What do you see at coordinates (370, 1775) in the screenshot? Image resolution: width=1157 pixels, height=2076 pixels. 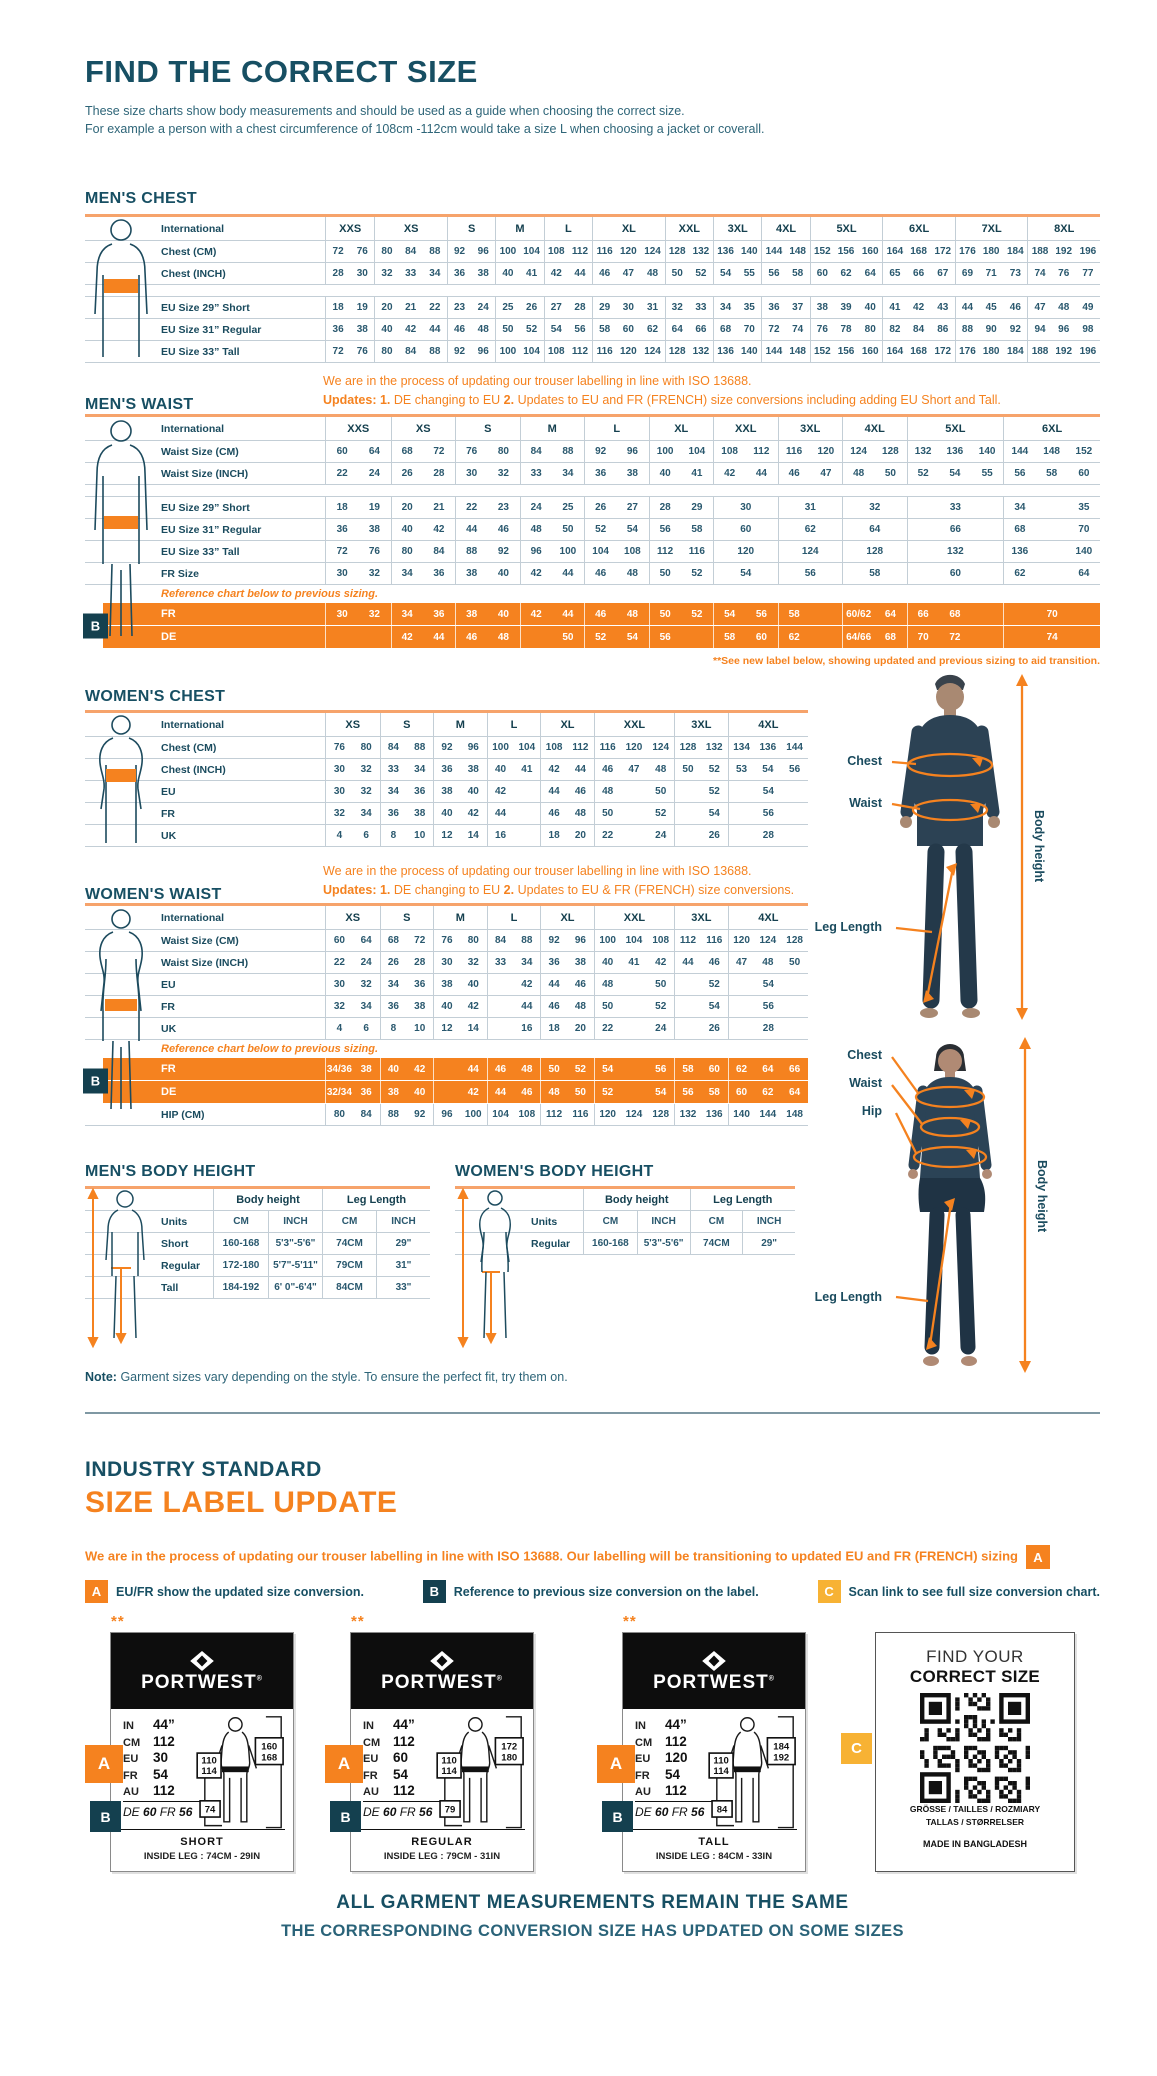 I see `size-system-label: FR` at bounding box center [370, 1775].